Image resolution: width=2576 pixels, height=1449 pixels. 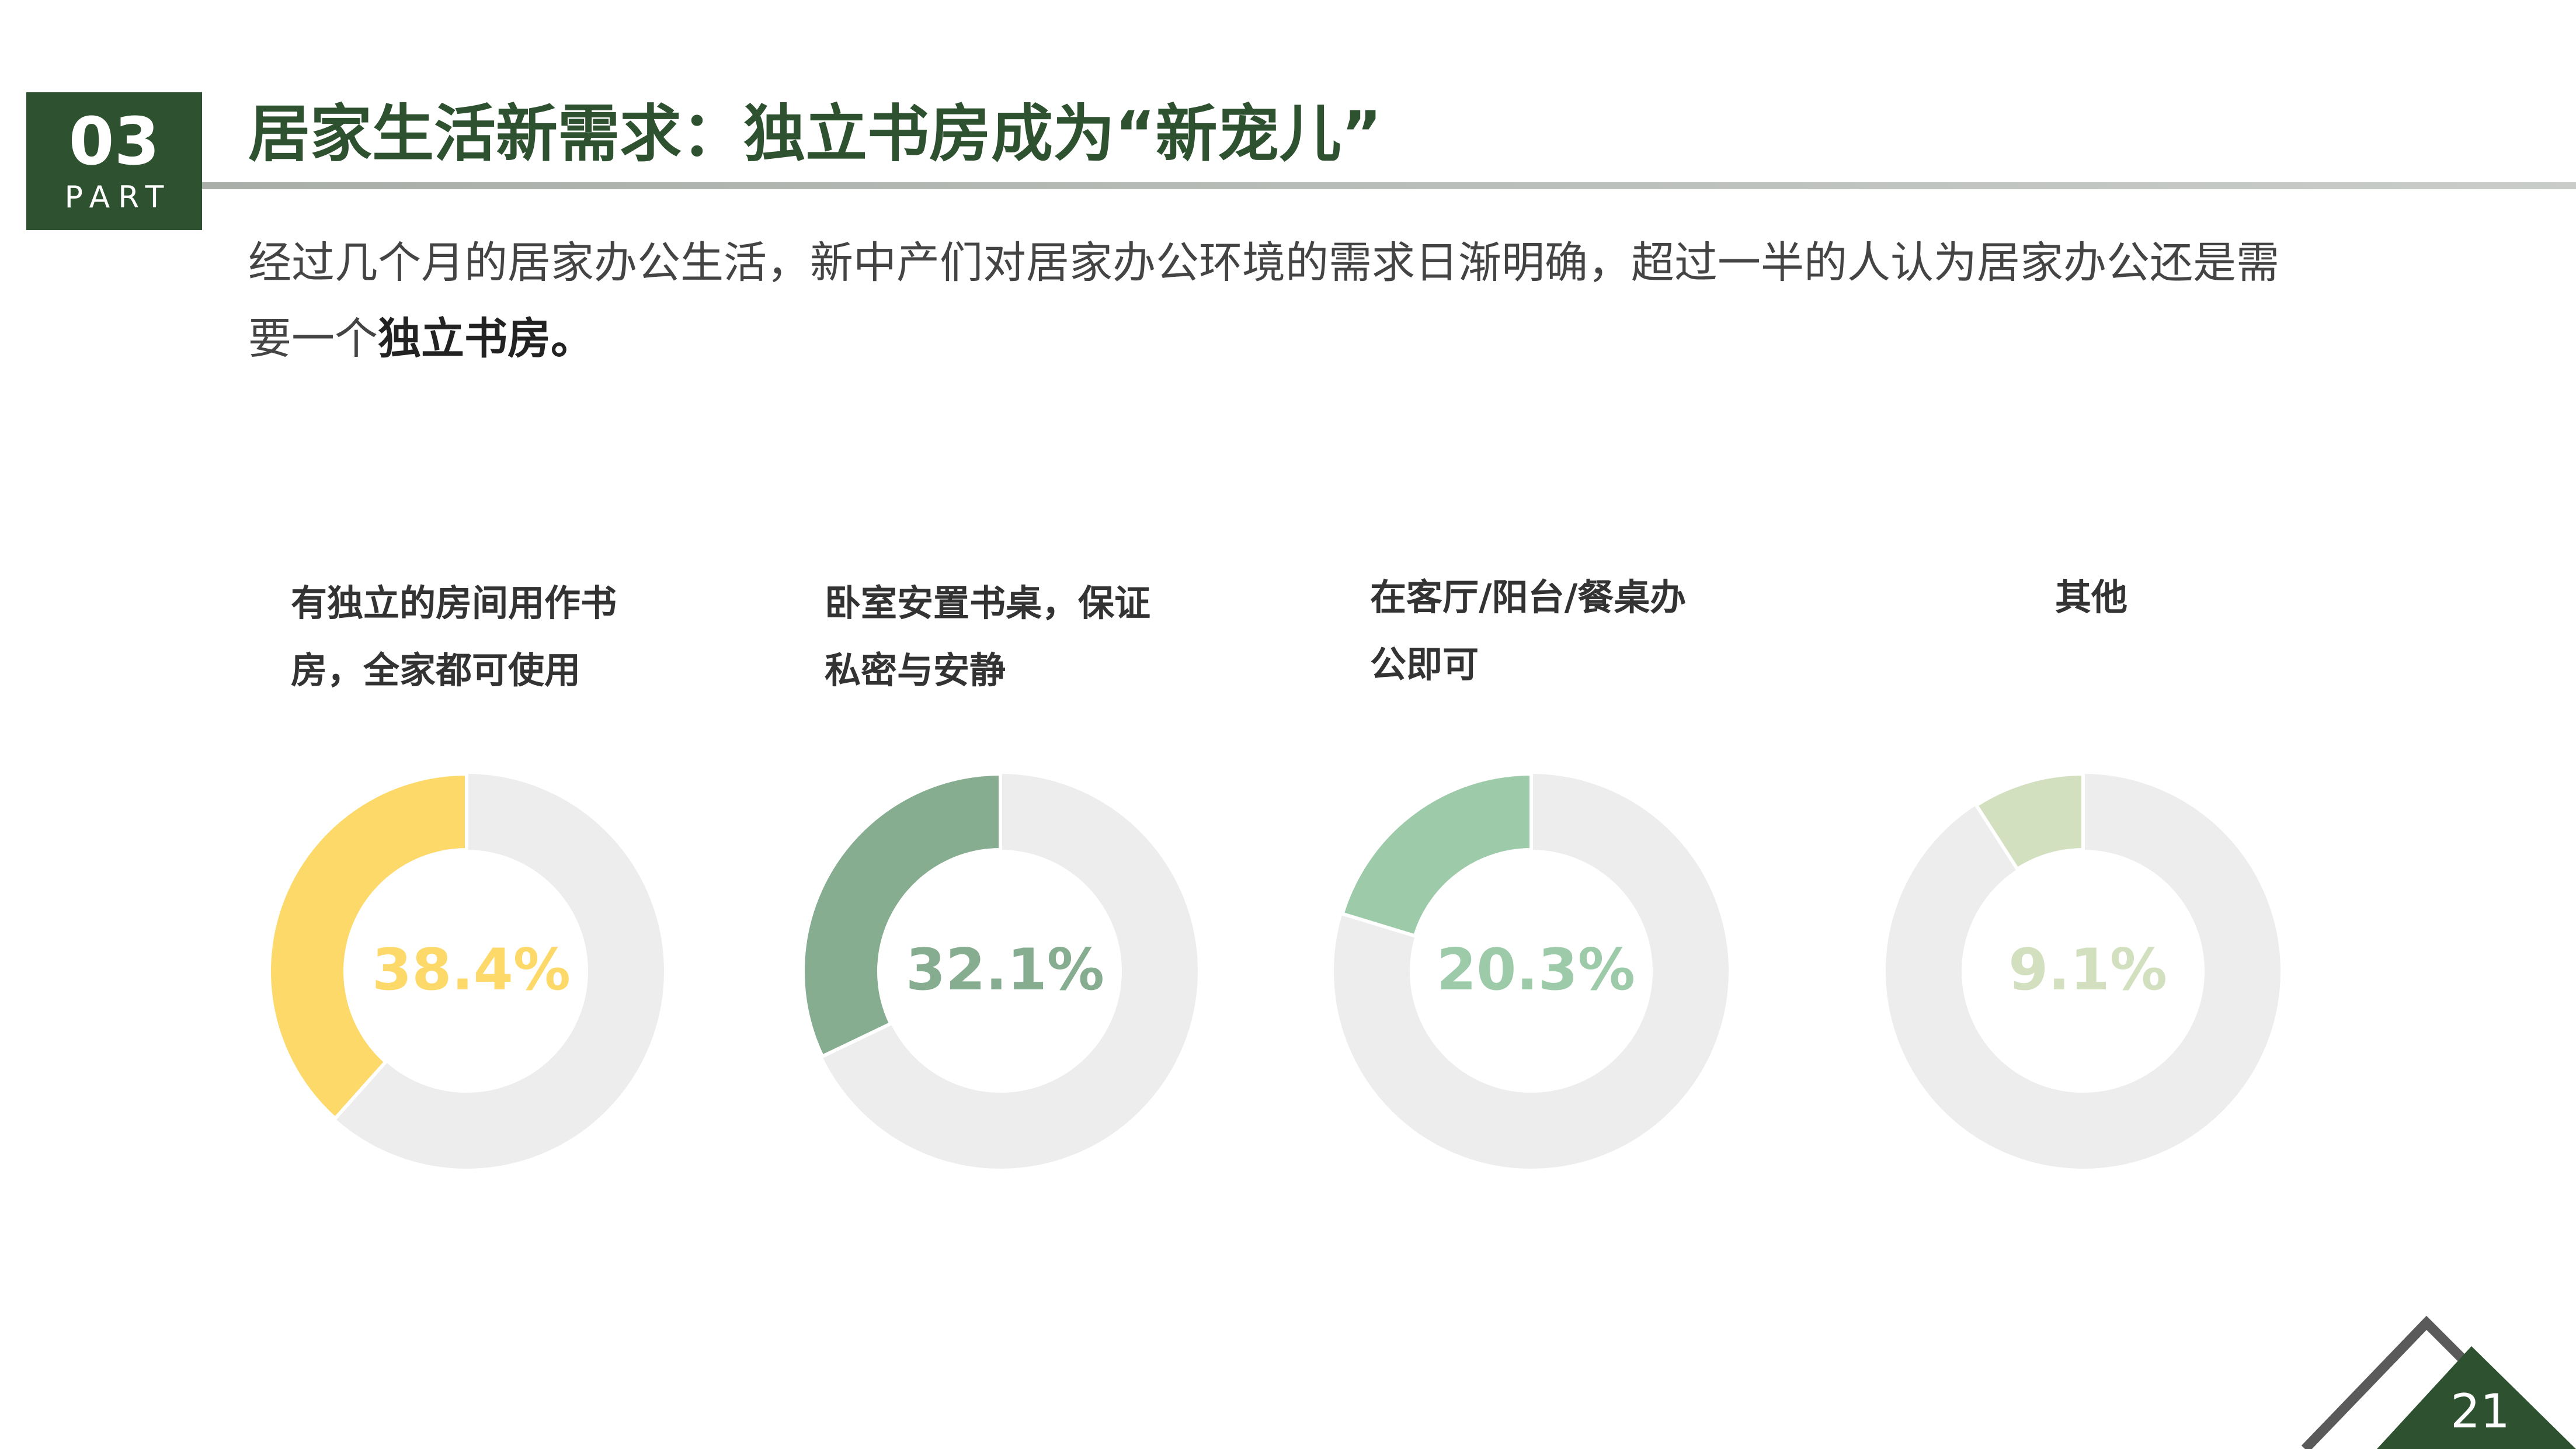 I want to click on section-part: PART, so click(x=118, y=198).